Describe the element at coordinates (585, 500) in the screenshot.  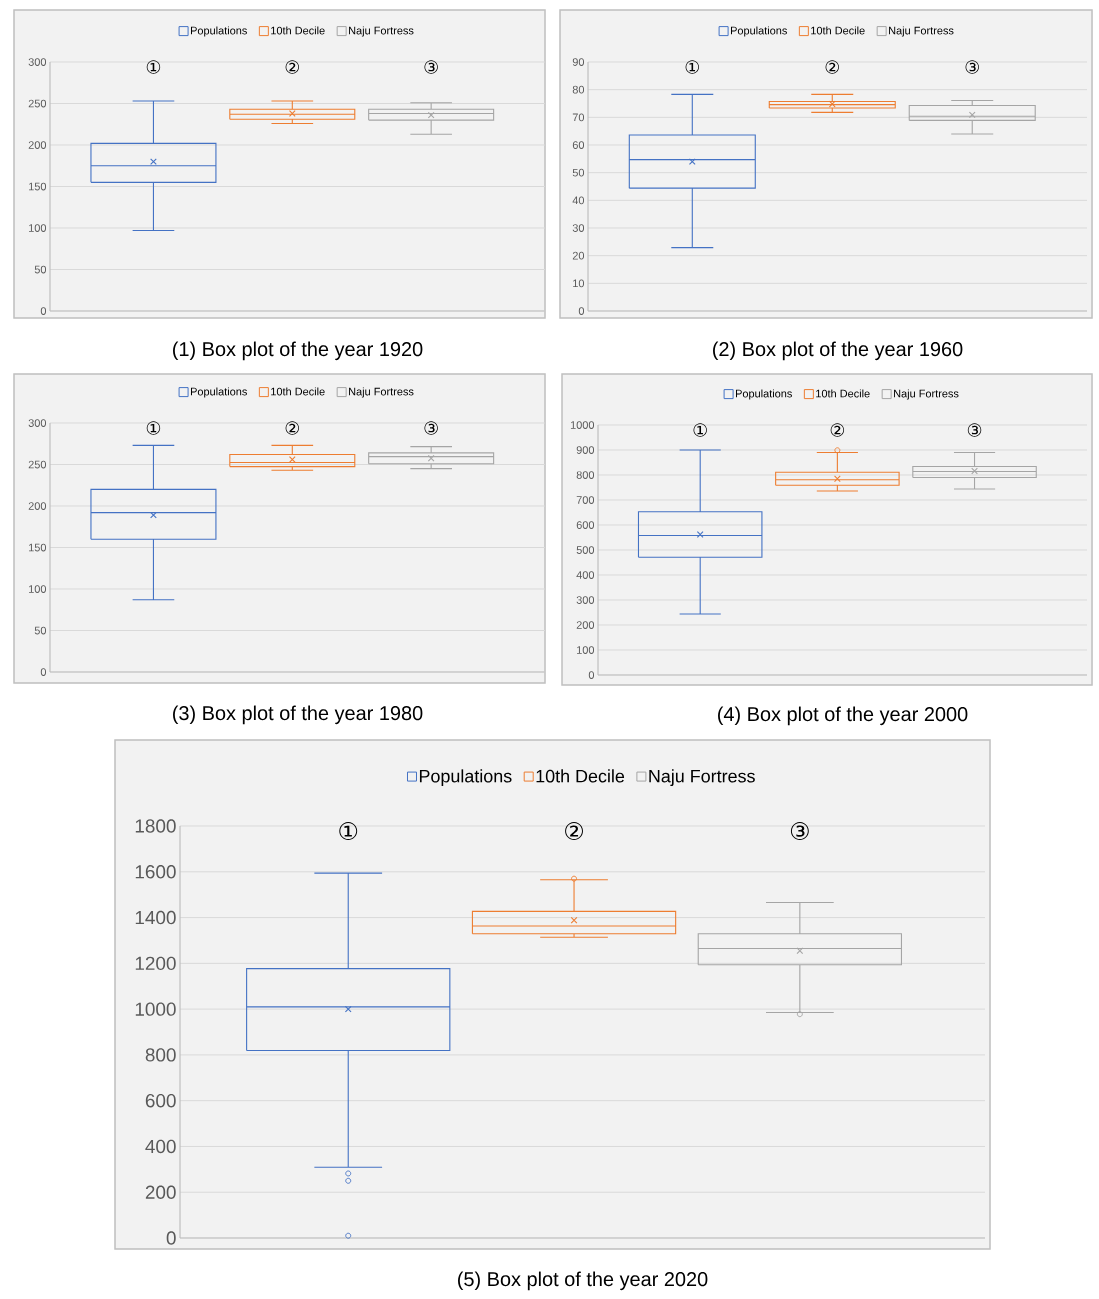
I see `y-tick-label: 700` at that location.